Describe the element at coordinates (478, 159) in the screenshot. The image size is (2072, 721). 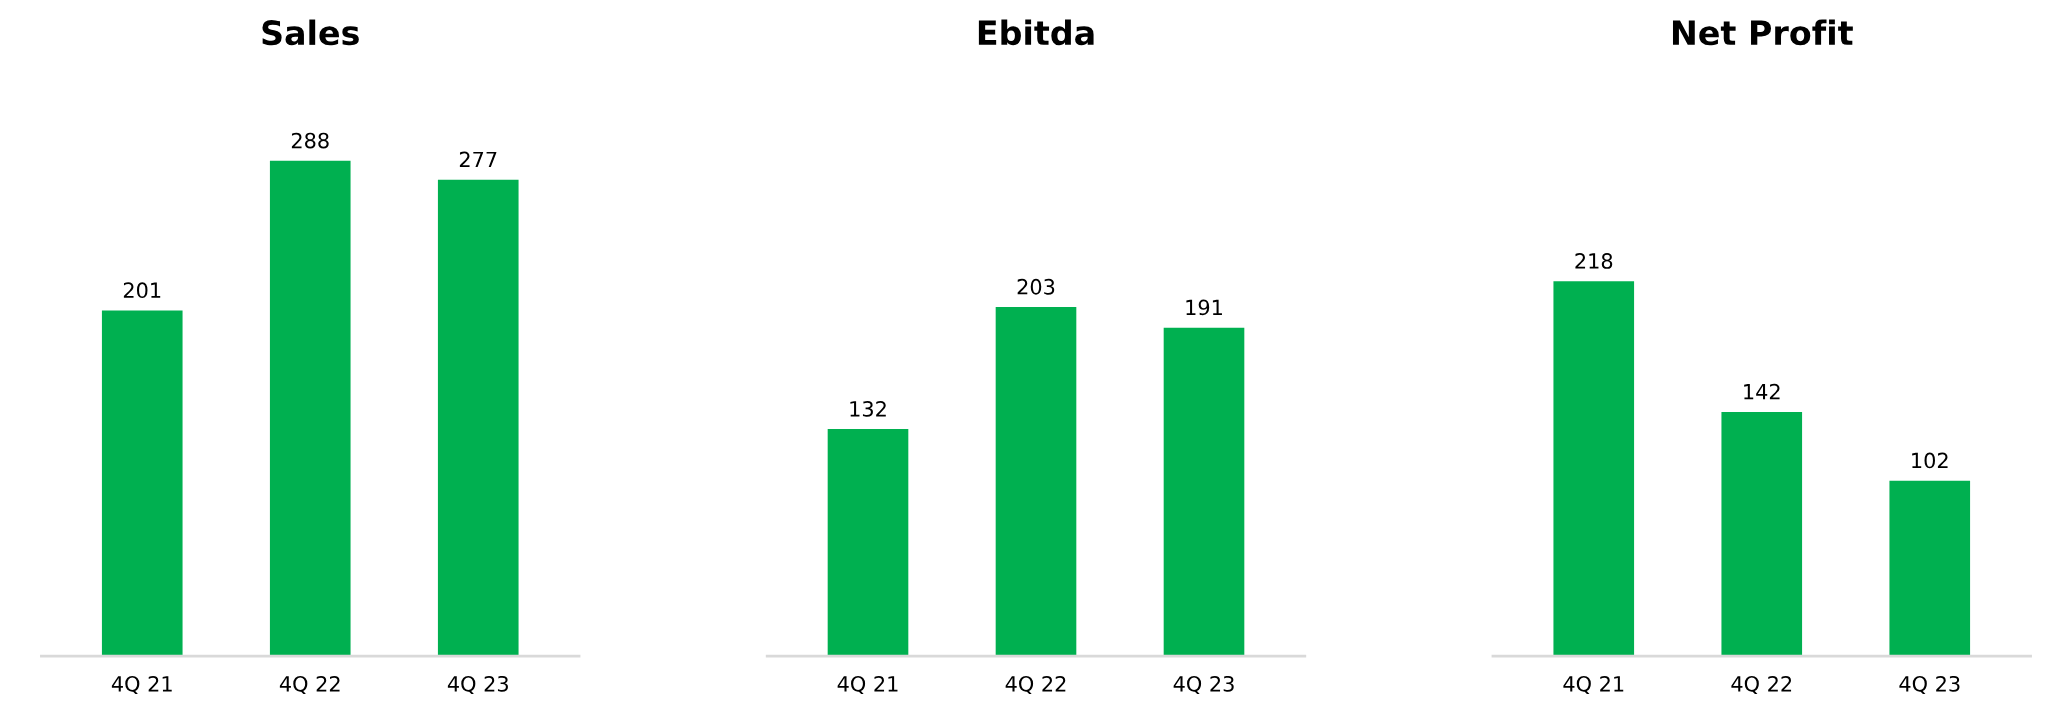
I see `data-label: 277` at that location.